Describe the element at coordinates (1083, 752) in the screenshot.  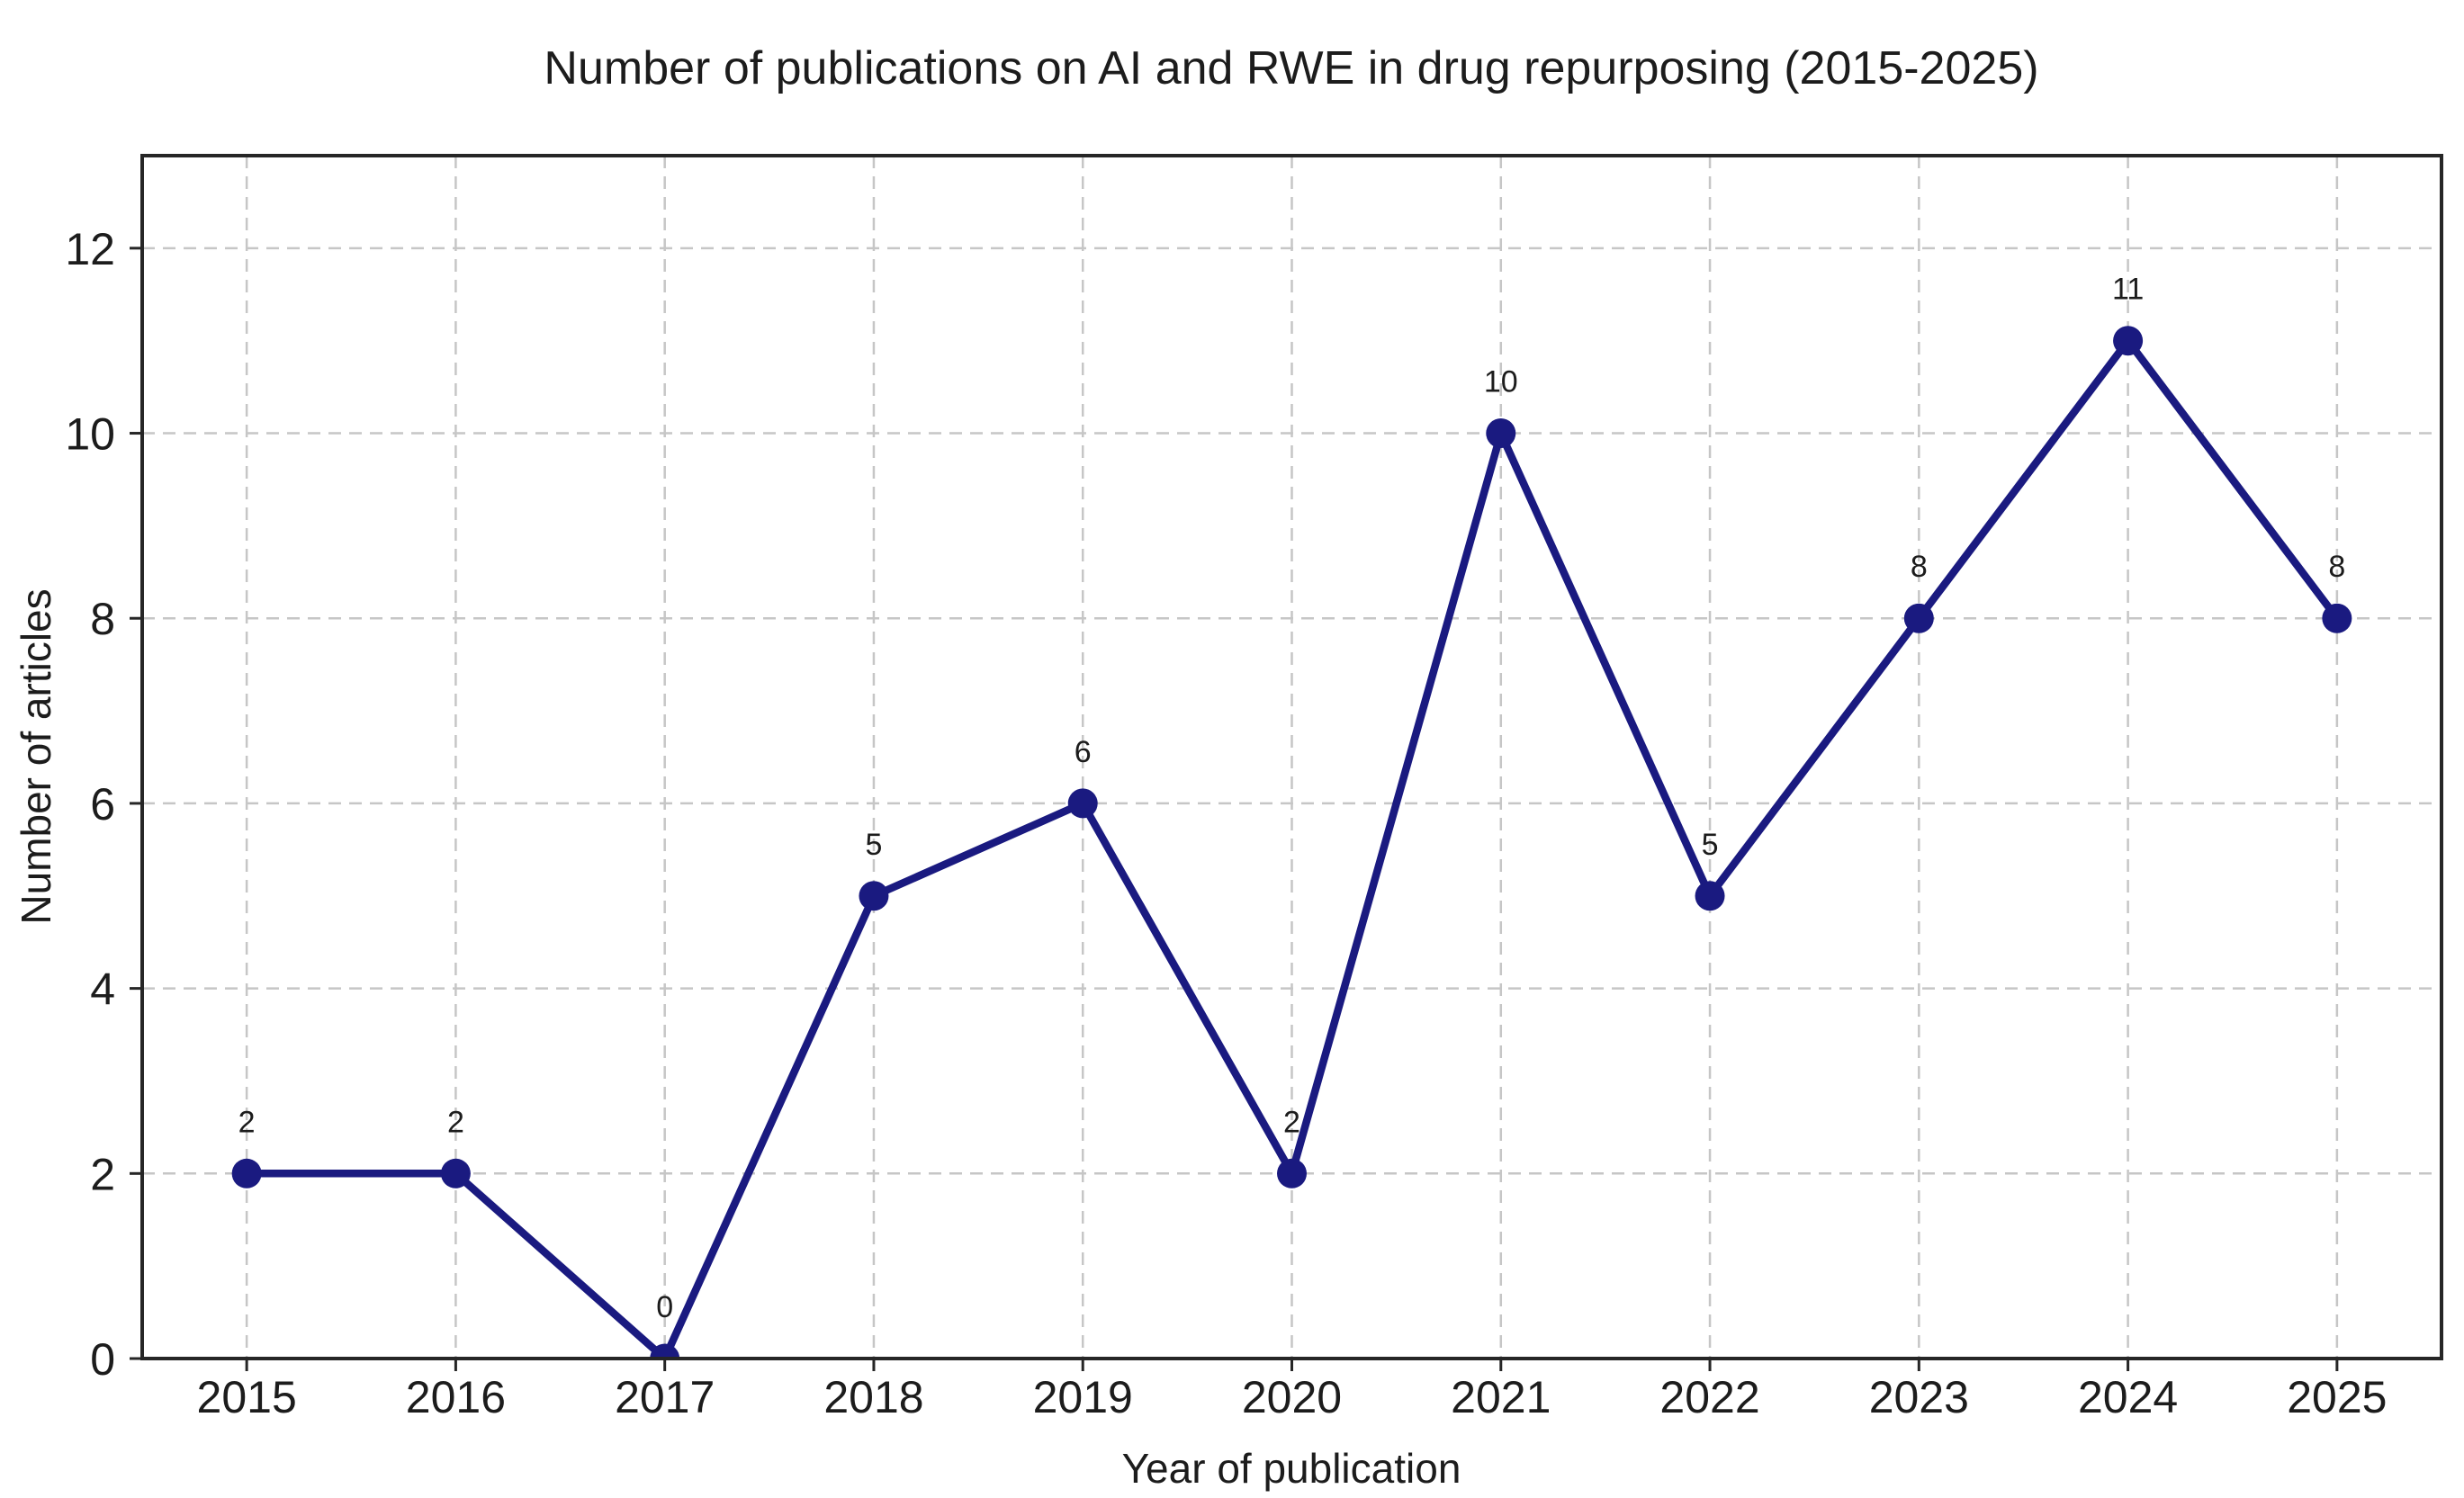
I see `data-point-label-2019: 6` at that location.